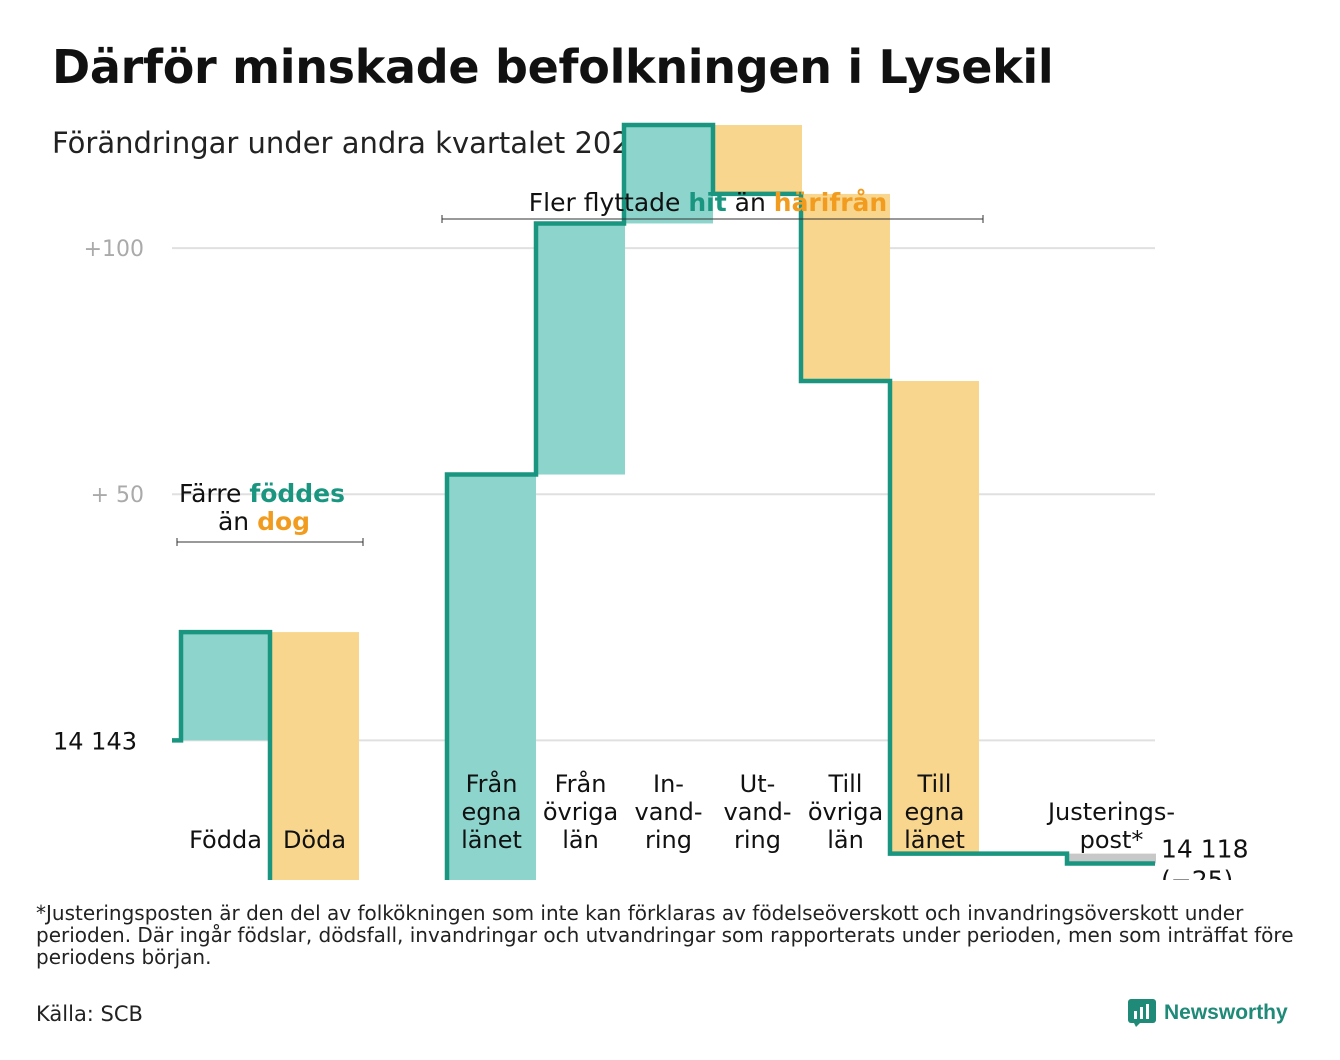  What do you see at coordinates (114, 249) in the screenshot?
I see `y-tick-label: +100` at bounding box center [114, 249].